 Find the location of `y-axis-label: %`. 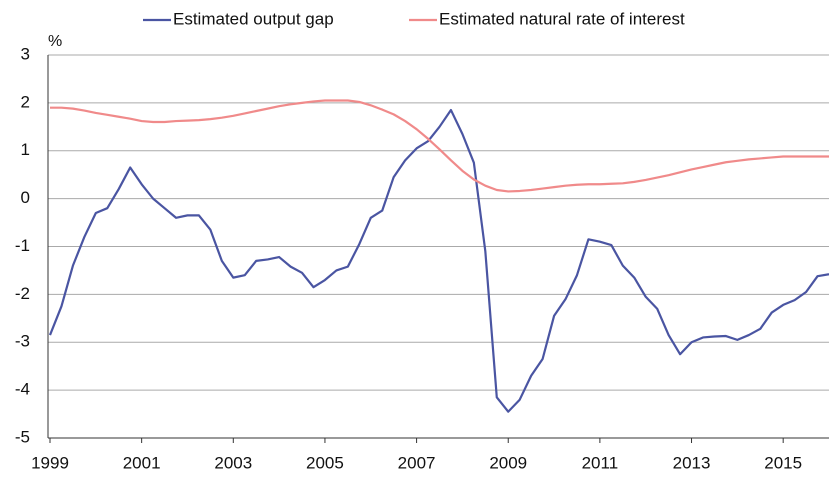

y-axis-label: % is located at coordinates (55, 41).